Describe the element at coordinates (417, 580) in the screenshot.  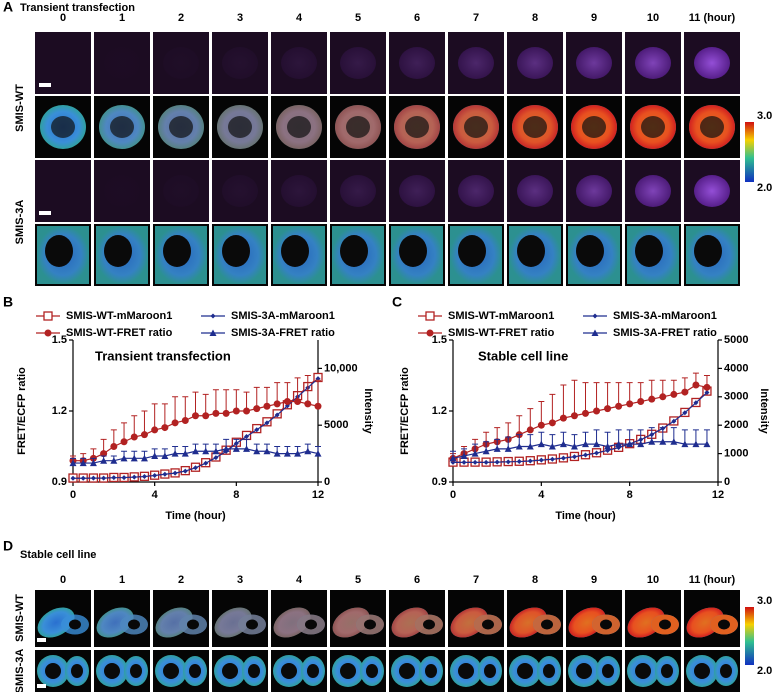
I see `column-label: 6` at that location.